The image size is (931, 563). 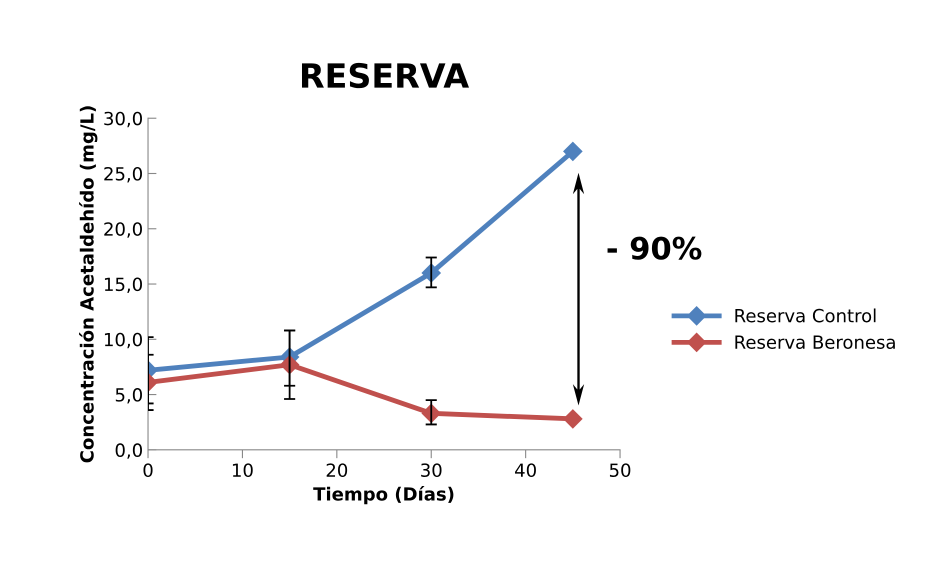 I want to click on annotation: - 90%, so click(x=655, y=248).